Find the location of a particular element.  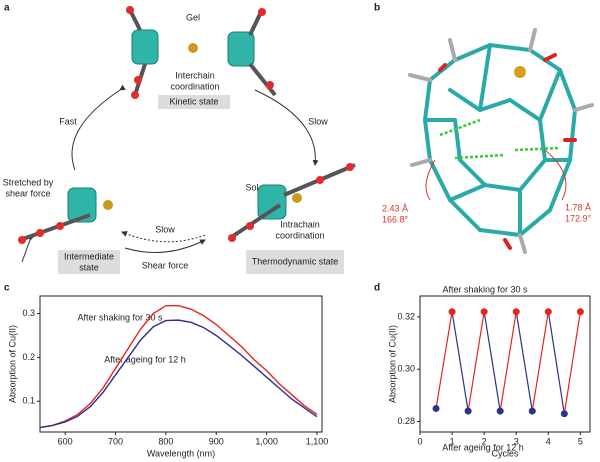

x-tick-label: 800 is located at coordinates (165, 441).